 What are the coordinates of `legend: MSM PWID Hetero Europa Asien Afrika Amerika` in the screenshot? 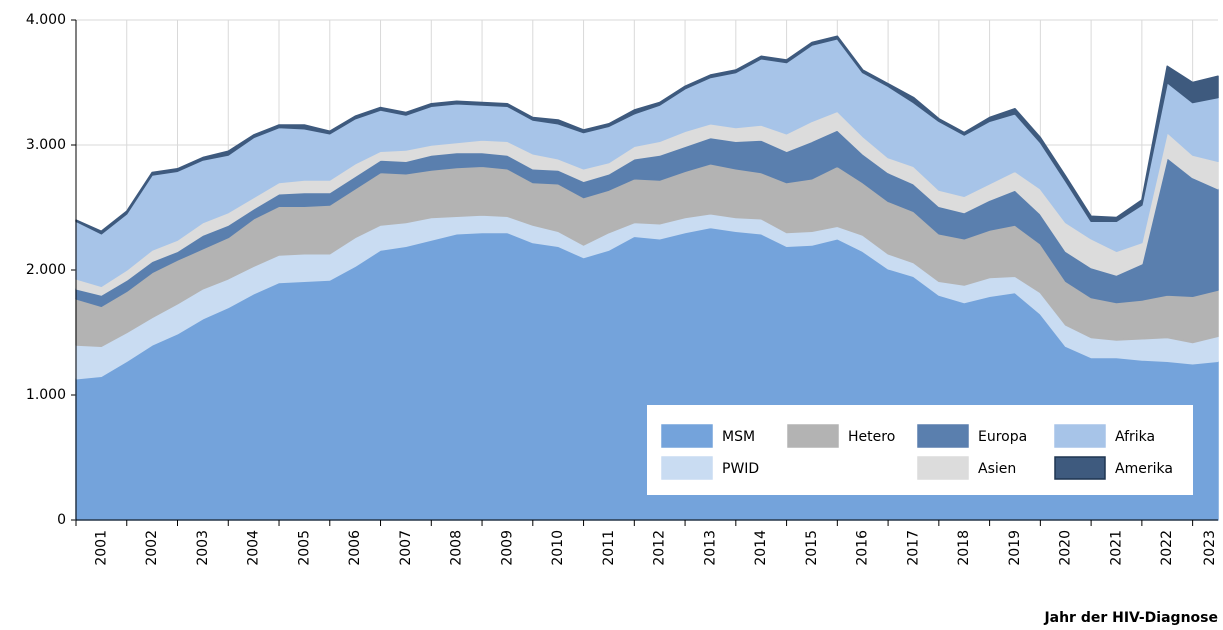 It's located at (920, 450).